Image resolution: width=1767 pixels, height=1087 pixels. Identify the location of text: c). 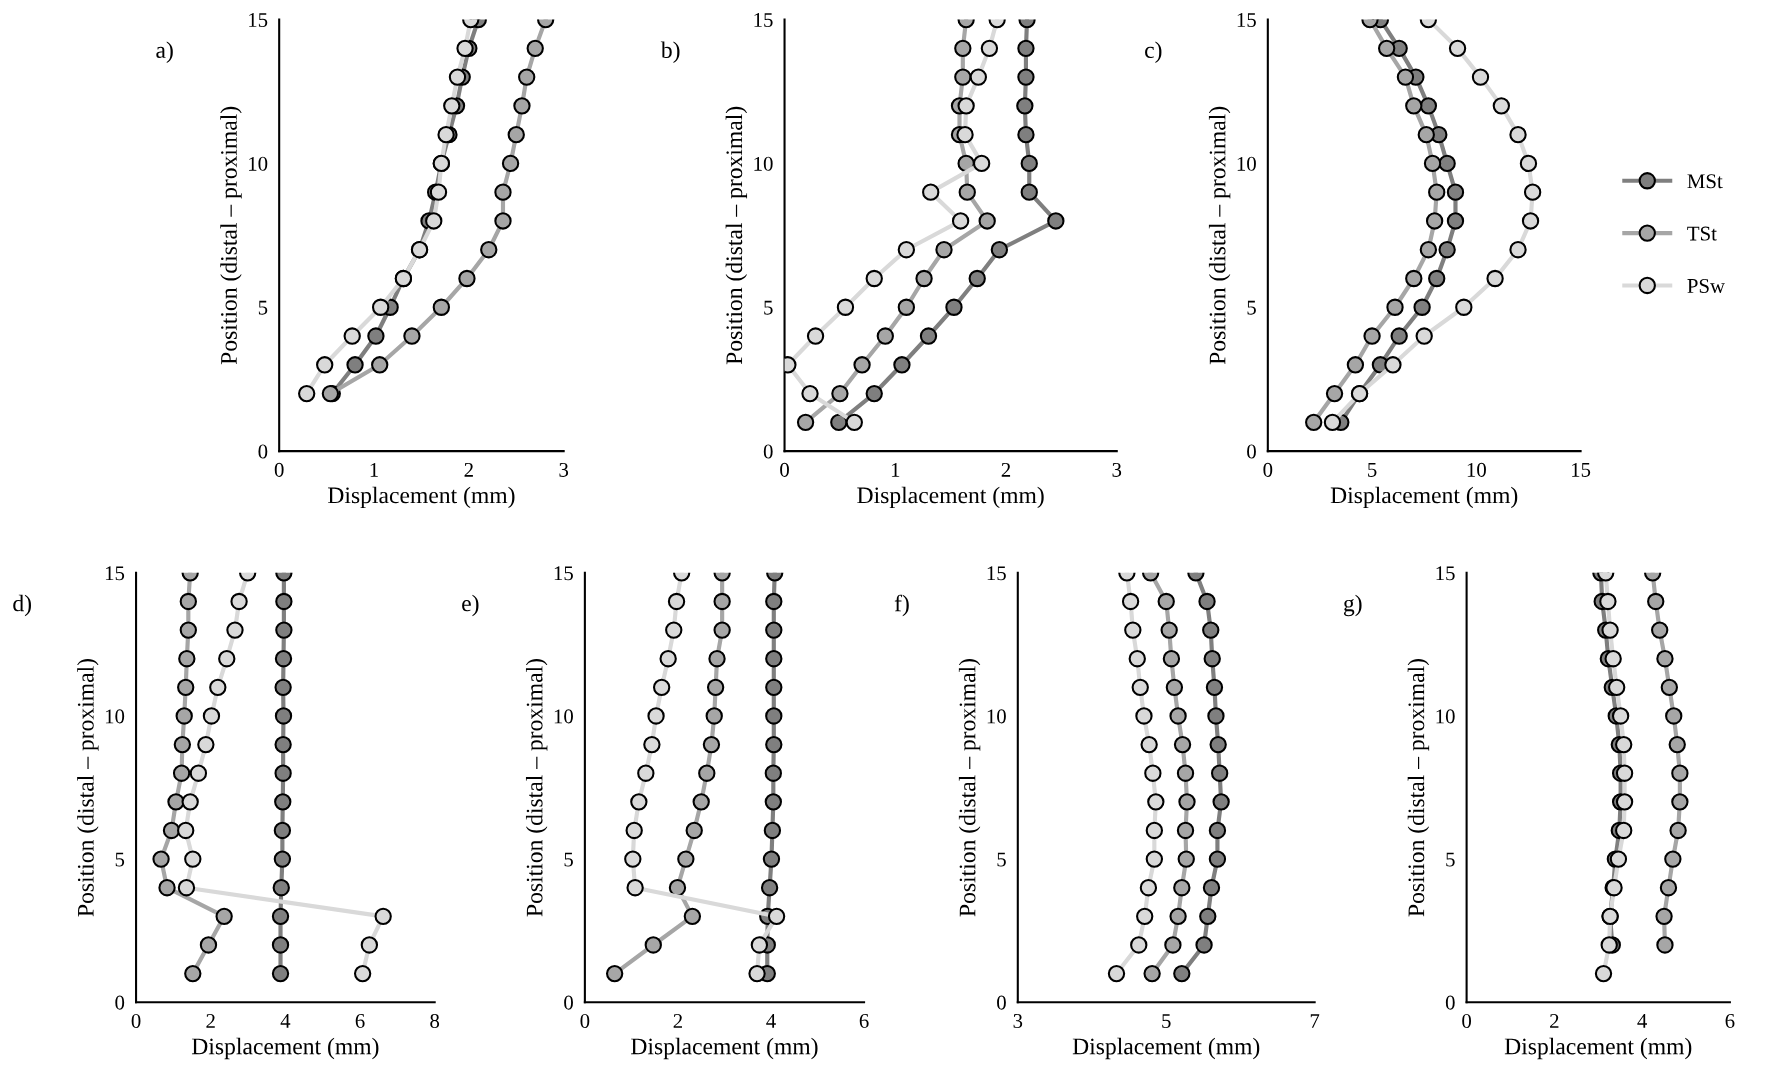
(1153, 52).